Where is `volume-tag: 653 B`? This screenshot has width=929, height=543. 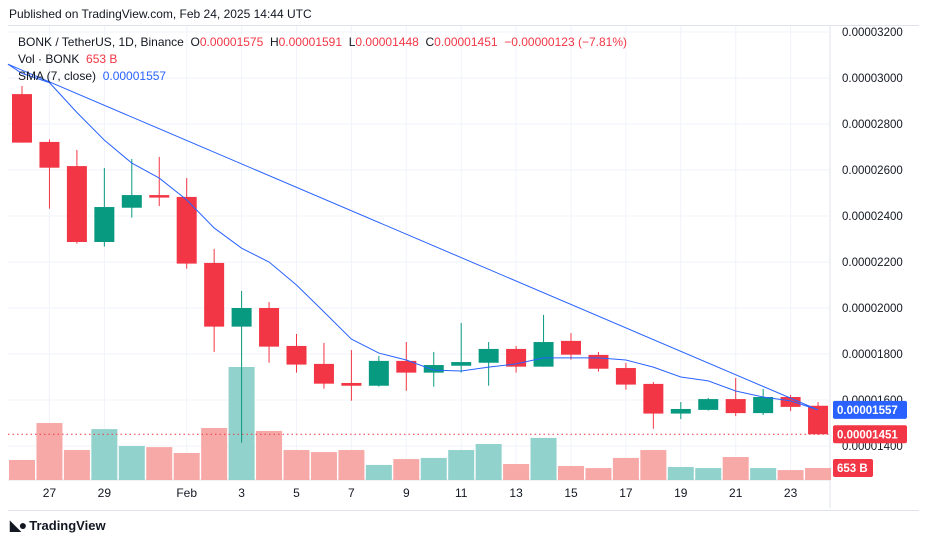 volume-tag: 653 B is located at coordinates (852, 469).